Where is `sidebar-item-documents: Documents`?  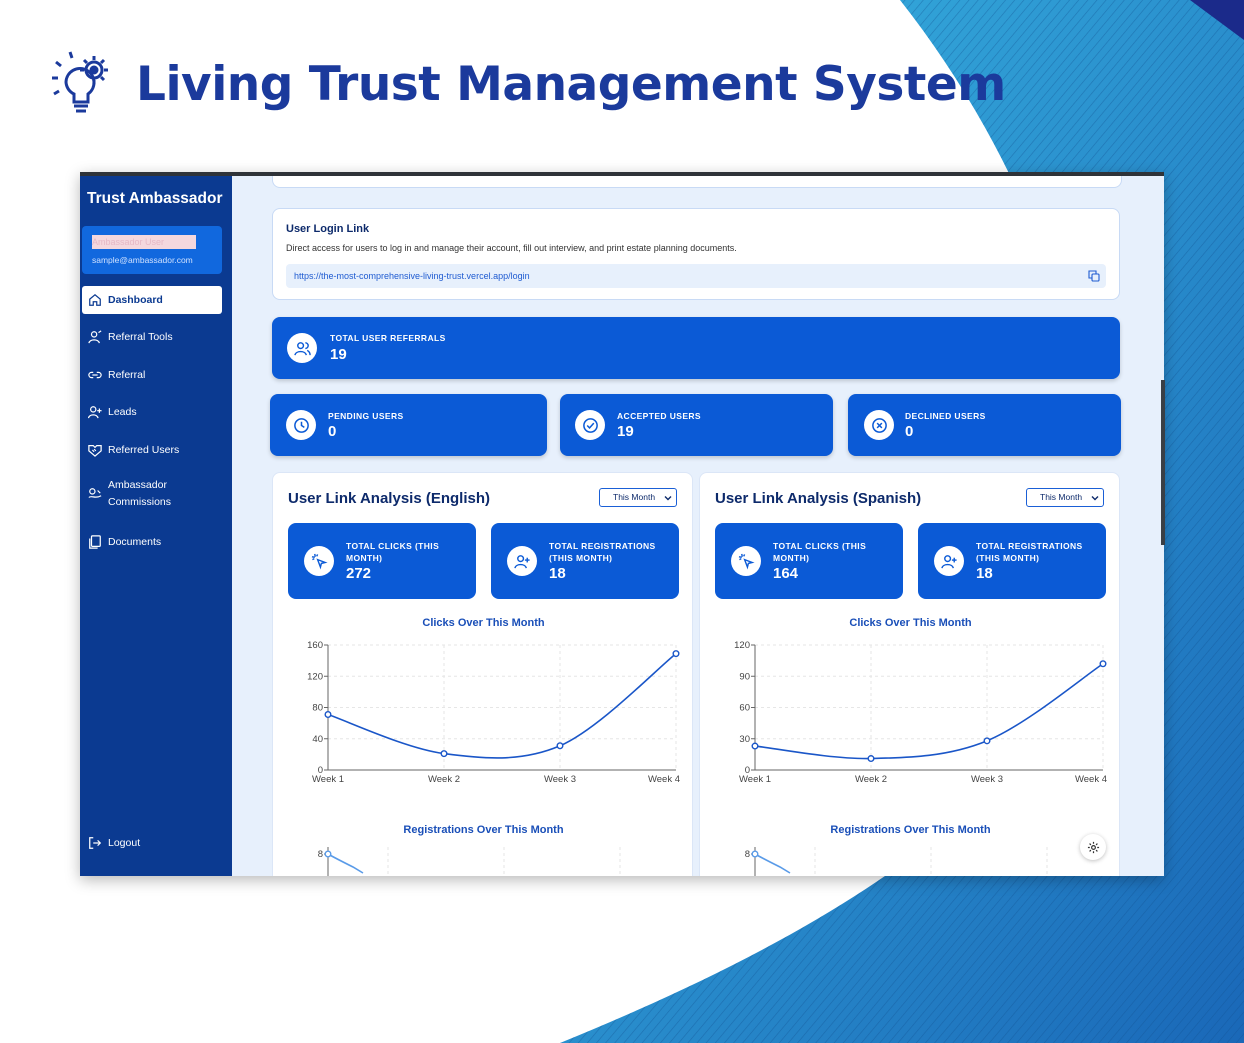
sidebar-item-documents: Documents is located at coordinates (152, 542).